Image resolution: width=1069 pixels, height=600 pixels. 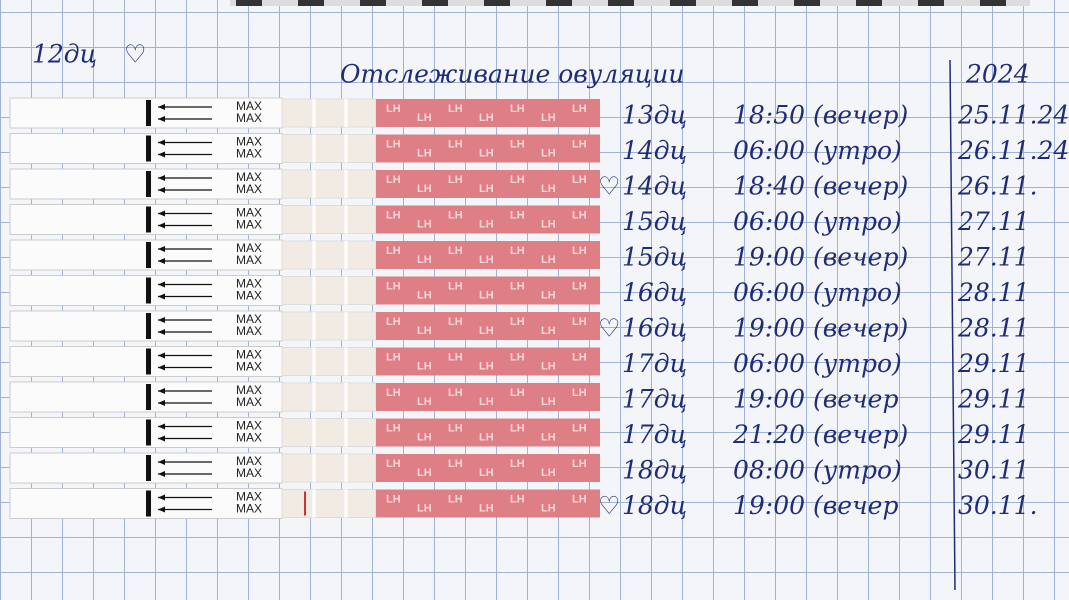 I want to click on cycle-day: 17дц, so click(x=654, y=363).